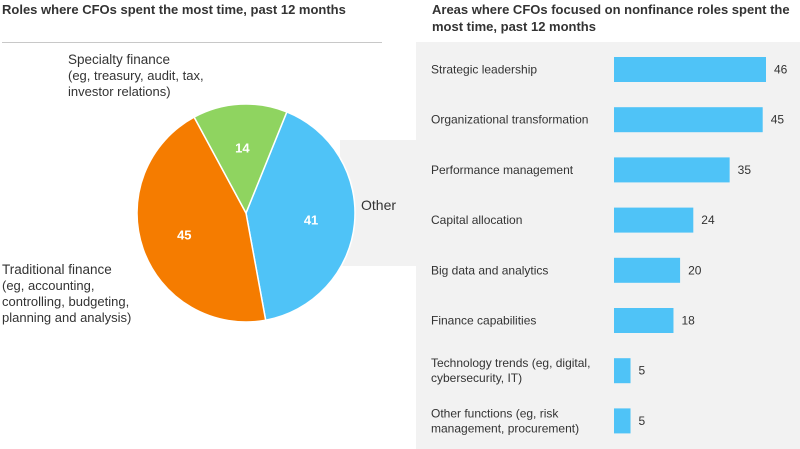 Image resolution: width=800 pixels, height=449 pixels. I want to click on bar-value-label: 35, so click(745, 170).